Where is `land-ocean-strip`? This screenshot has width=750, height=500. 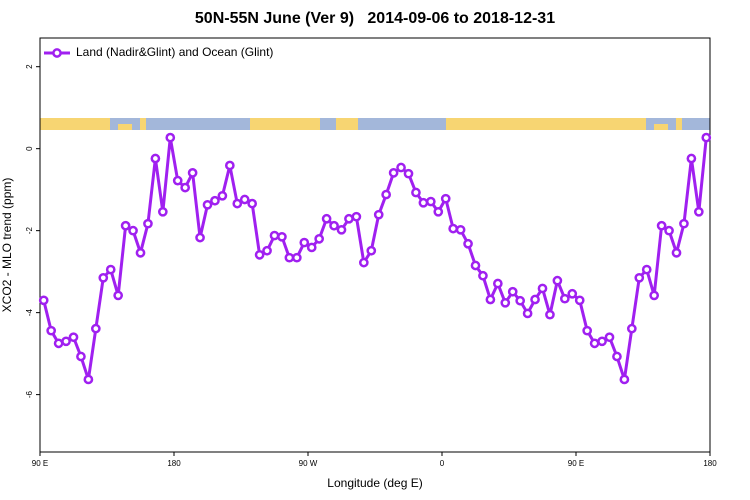
land-ocean-strip is located at coordinates (375, 124).